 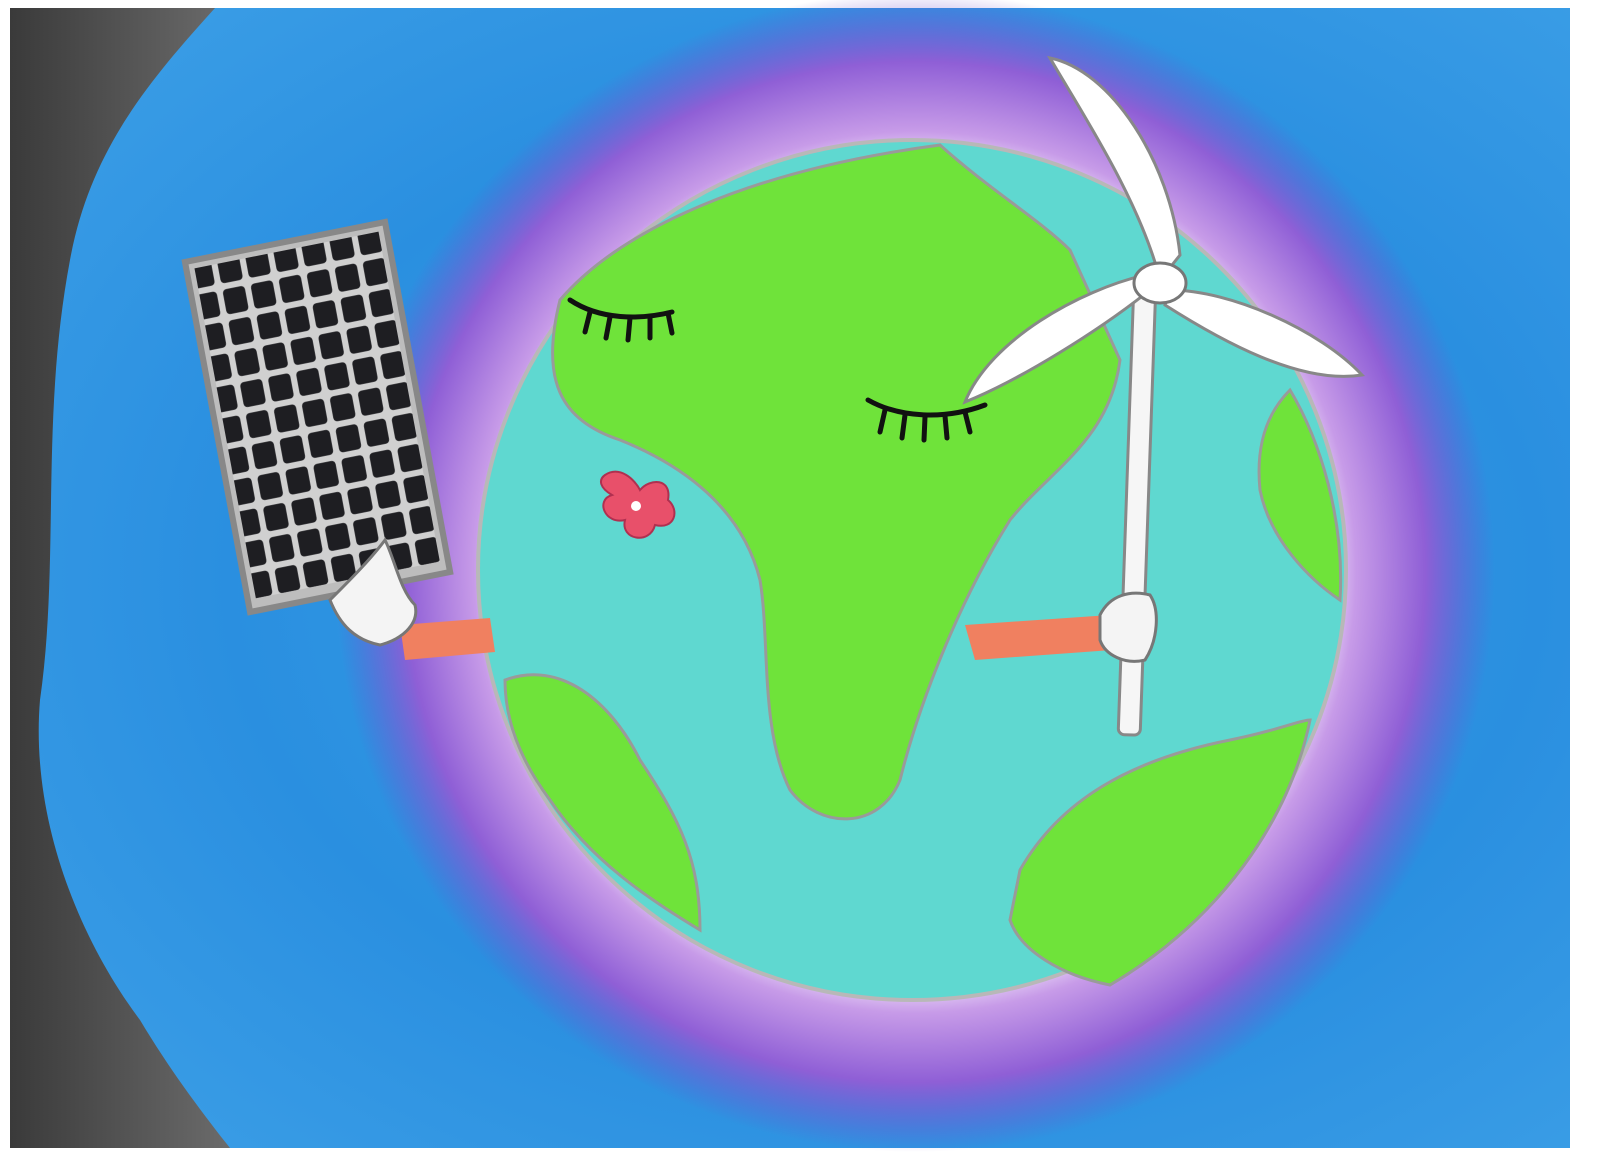 I want to click on continent-southwest, so click(x=602, y=803).